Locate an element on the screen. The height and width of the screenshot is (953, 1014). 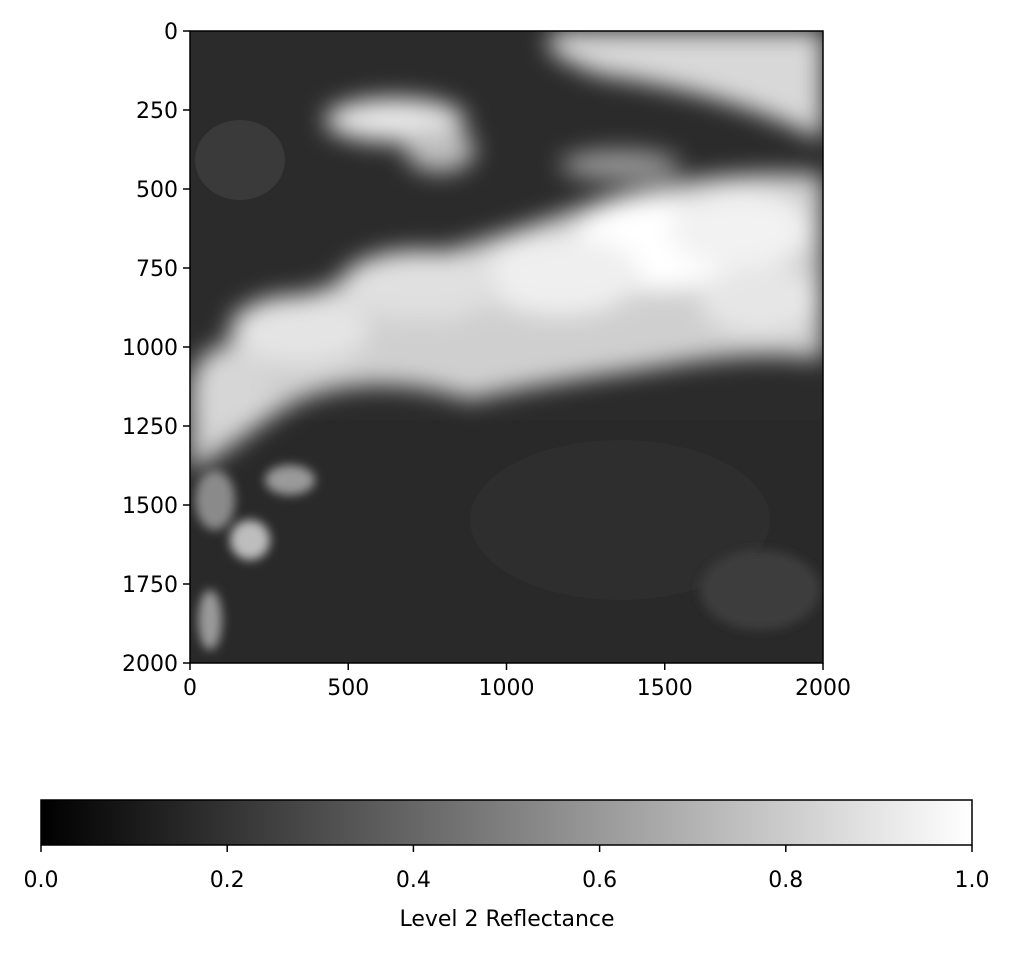
y-tick-label: 2000 is located at coordinates (150, 664).